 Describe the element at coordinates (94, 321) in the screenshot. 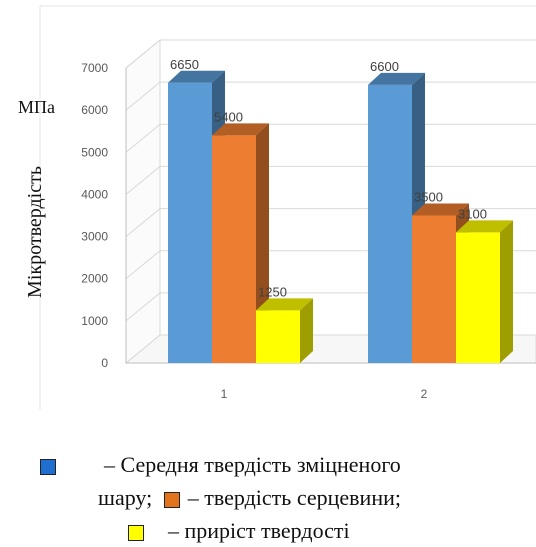

I see `y-tick-label: 1000` at that location.